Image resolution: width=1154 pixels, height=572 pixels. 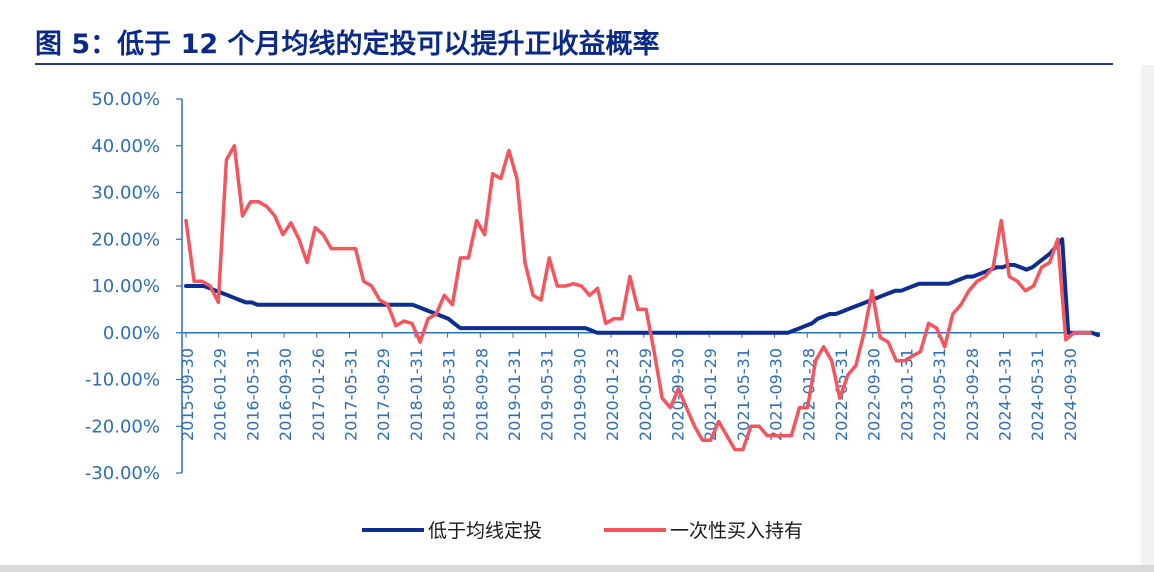 I want to click on y-tick-label: -10.00%, so click(x=122, y=380).